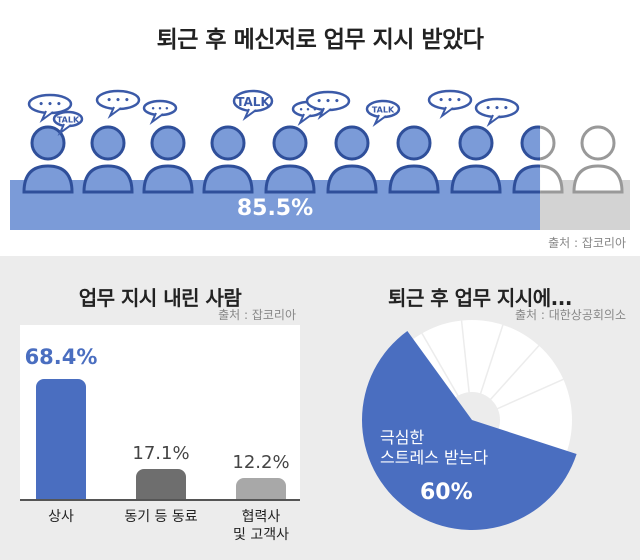 Image resolution: width=640 pixels, height=560 pixels. I want to click on top-source: 출처 : 잡코리아, so click(587, 243).